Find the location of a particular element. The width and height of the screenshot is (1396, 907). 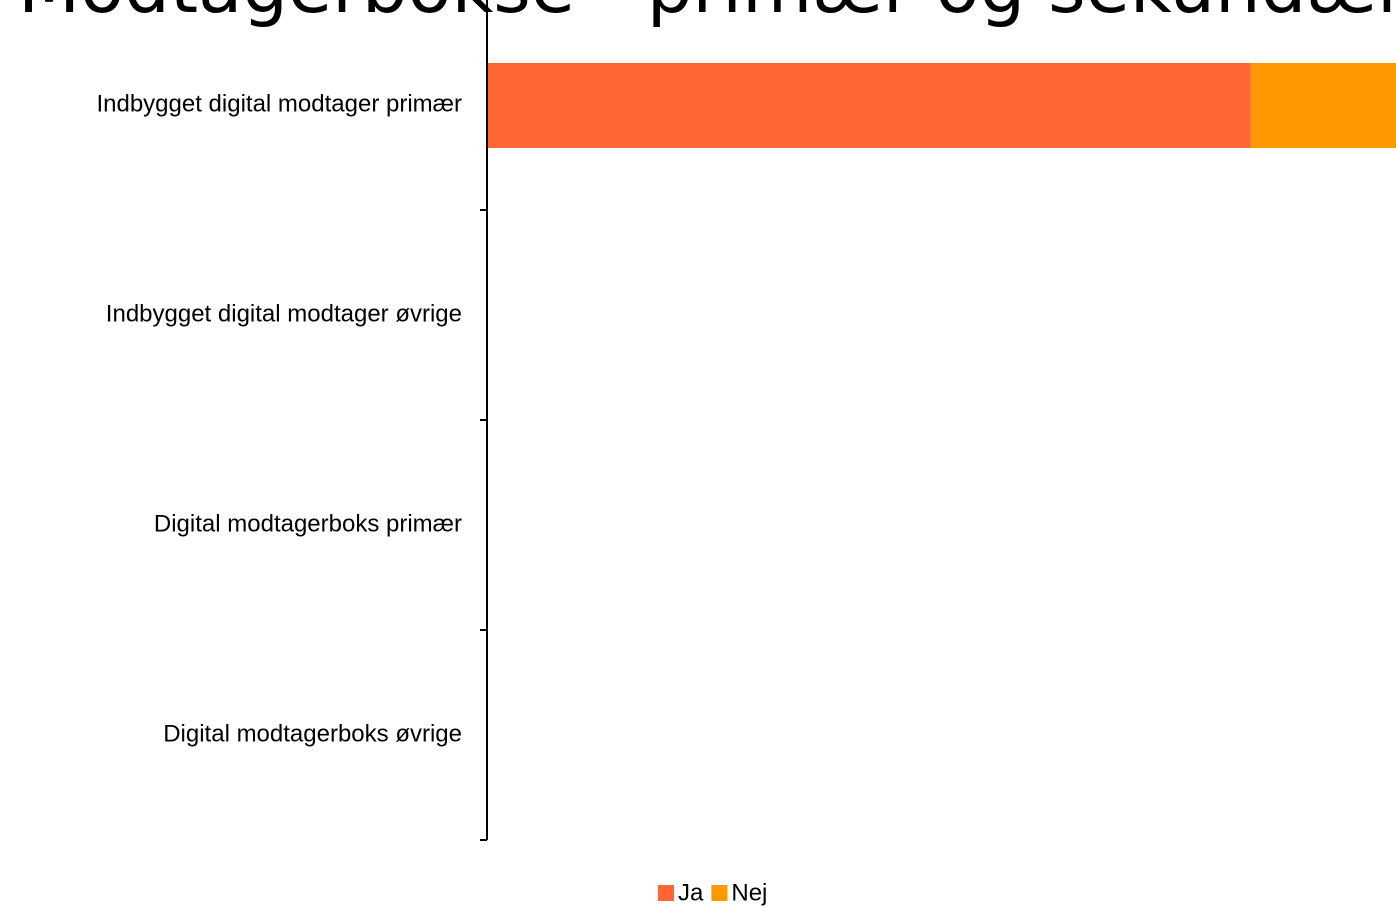

y-tick-label: Digital modtagerboks primær is located at coordinates (308, 523).